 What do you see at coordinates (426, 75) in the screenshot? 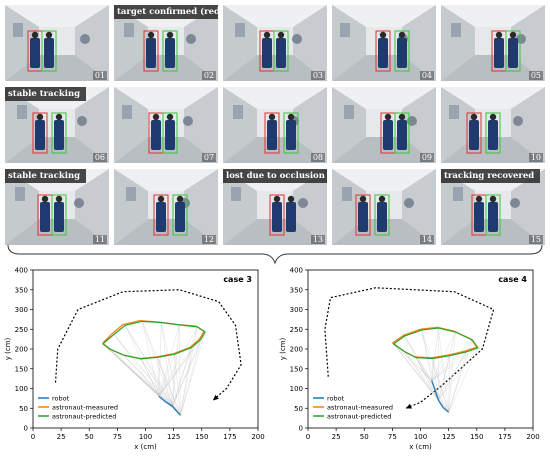
I see `frame-number: 04` at bounding box center [426, 75].